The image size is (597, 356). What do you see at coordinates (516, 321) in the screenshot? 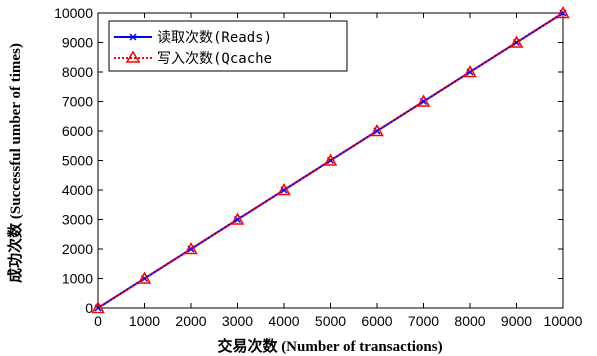
I see `x-tick-label: 9000` at bounding box center [516, 321].